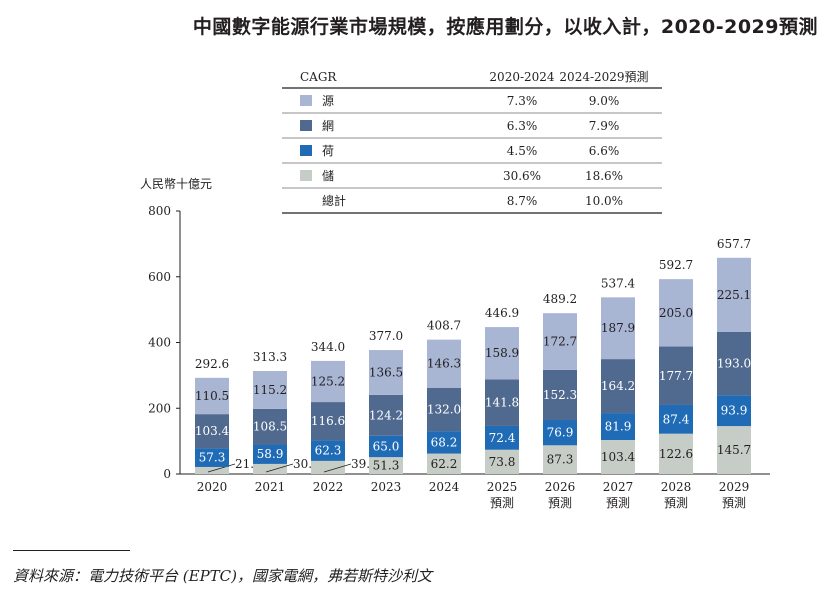 The width and height of the screenshot is (830, 600). I want to click on cagr-value: 6.3%, so click(522, 126).